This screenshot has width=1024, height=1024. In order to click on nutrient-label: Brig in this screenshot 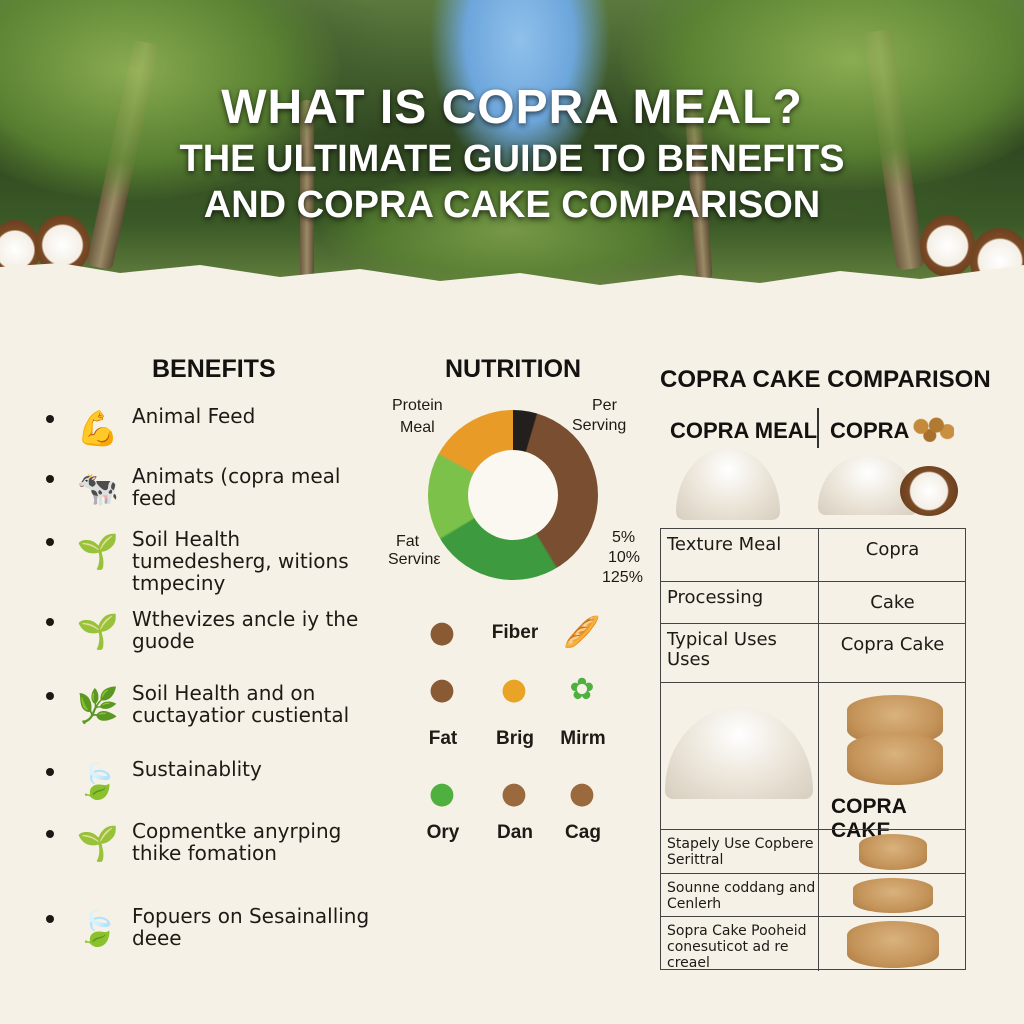, I will do `click(515, 738)`.